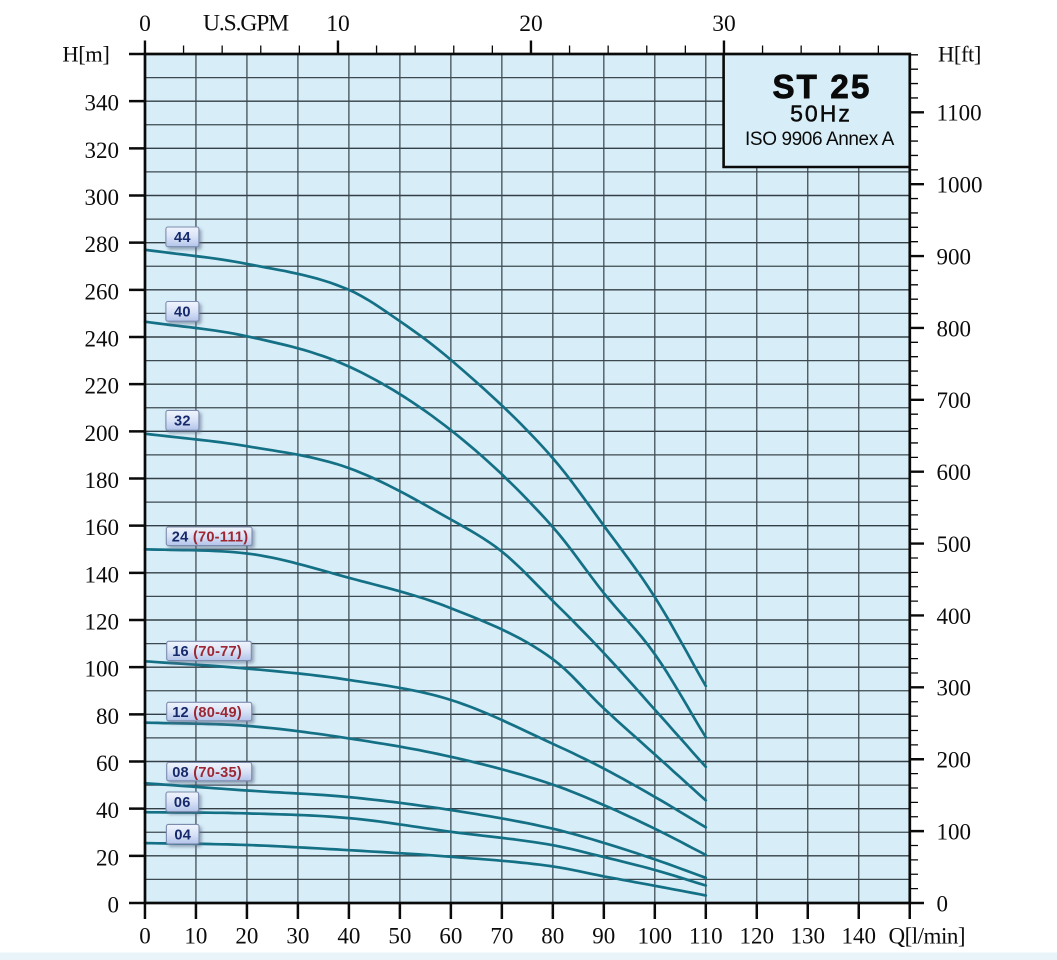  Describe the element at coordinates (960, 185) in the screenshot. I see `svg-text: 1000` at that location.